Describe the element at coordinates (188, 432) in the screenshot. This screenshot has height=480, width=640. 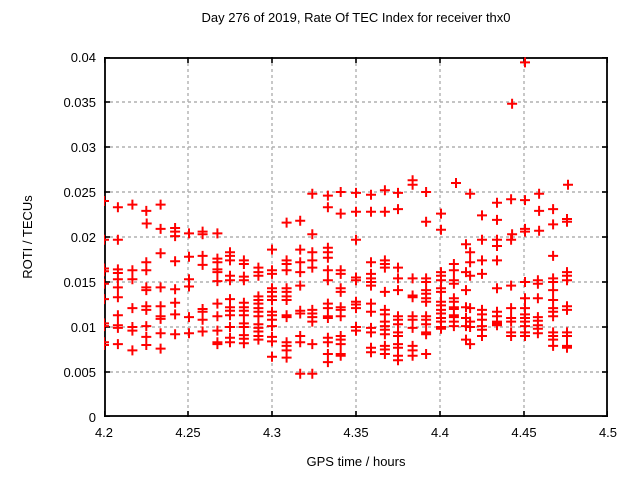
I see `x-tick-label: 4.25` at that location.